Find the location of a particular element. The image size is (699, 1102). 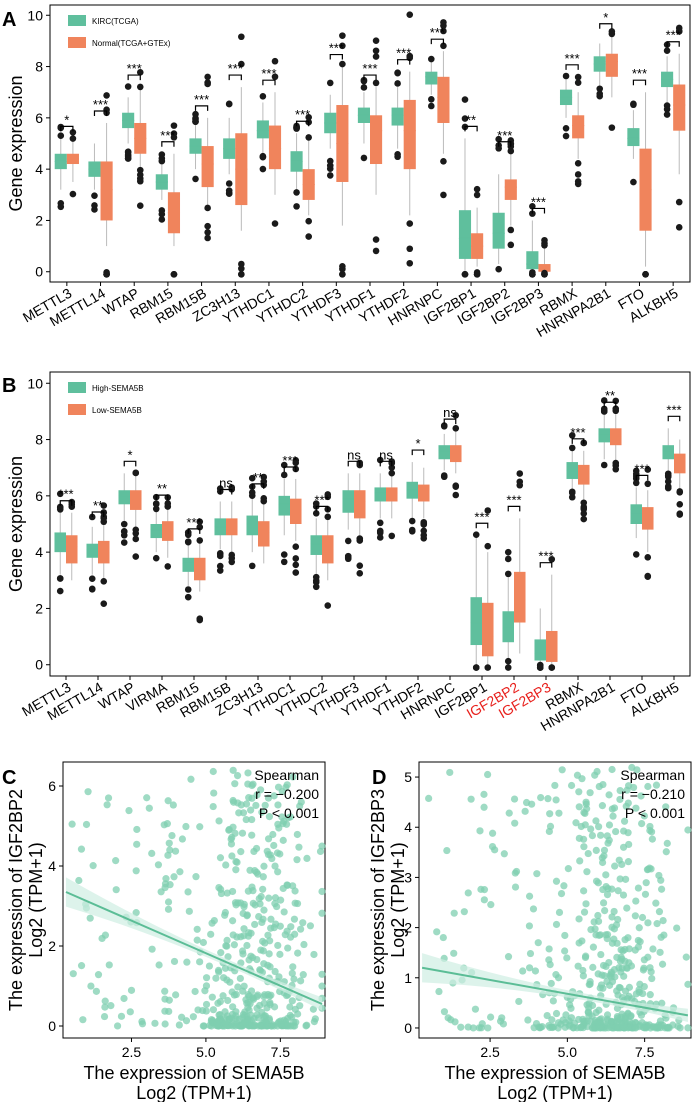

y-tick-label: 4 is located at coordinates (39, 169).